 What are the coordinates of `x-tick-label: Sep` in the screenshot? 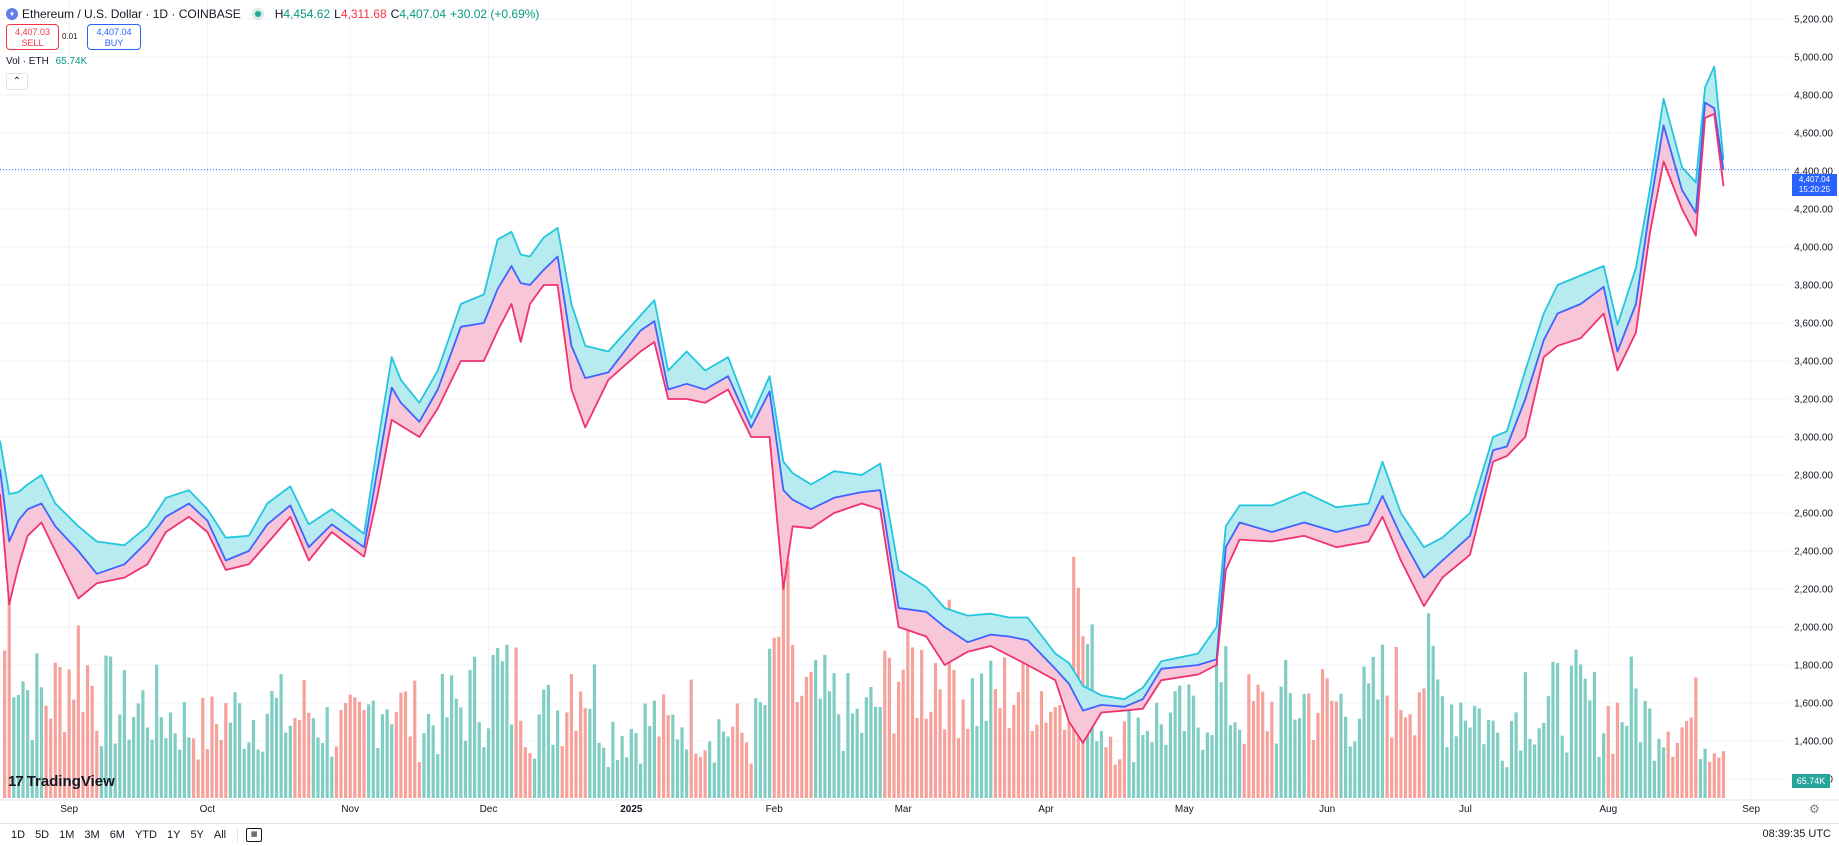 It's located at (1751, 809).